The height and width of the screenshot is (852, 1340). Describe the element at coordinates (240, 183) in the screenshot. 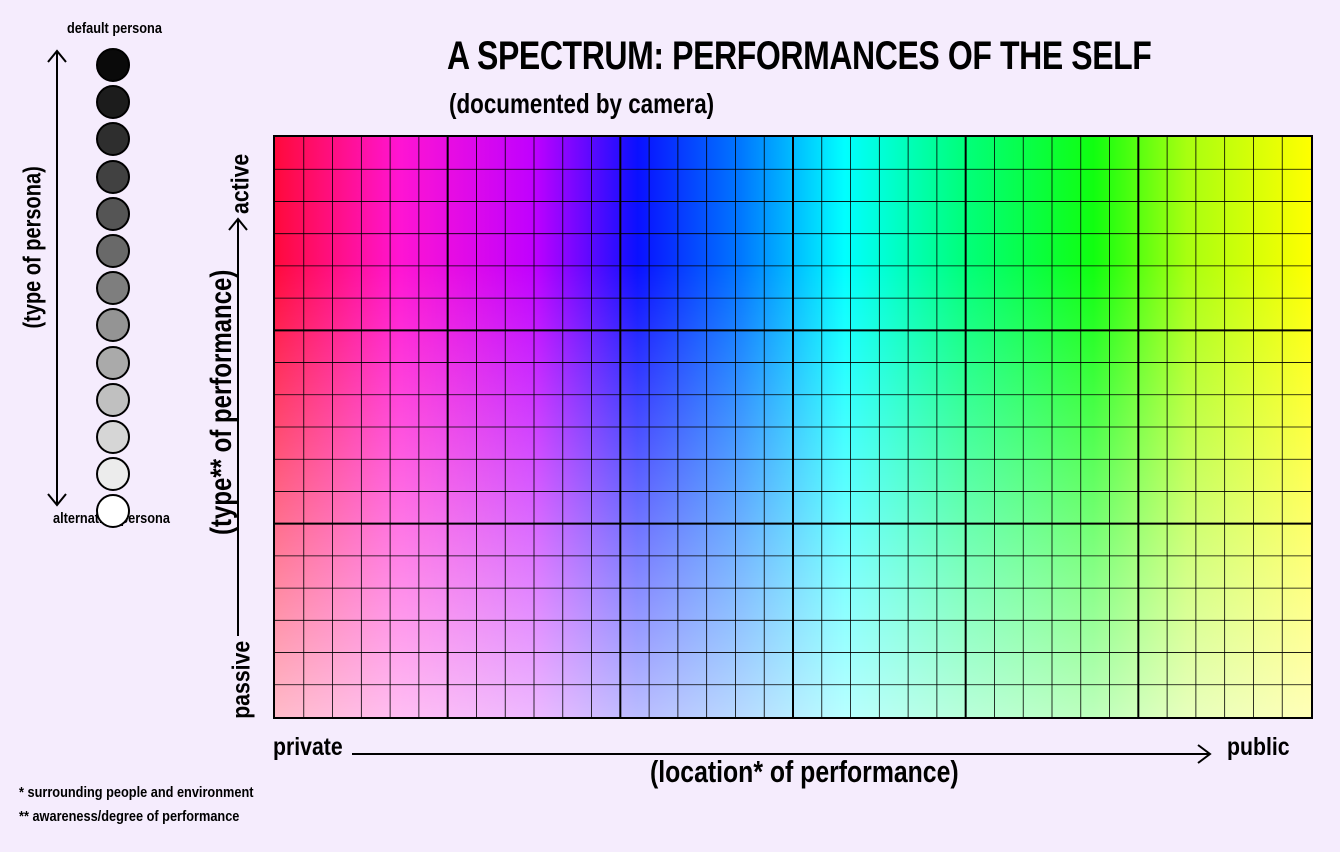

I see `y-axis-top-label: active` at that location.